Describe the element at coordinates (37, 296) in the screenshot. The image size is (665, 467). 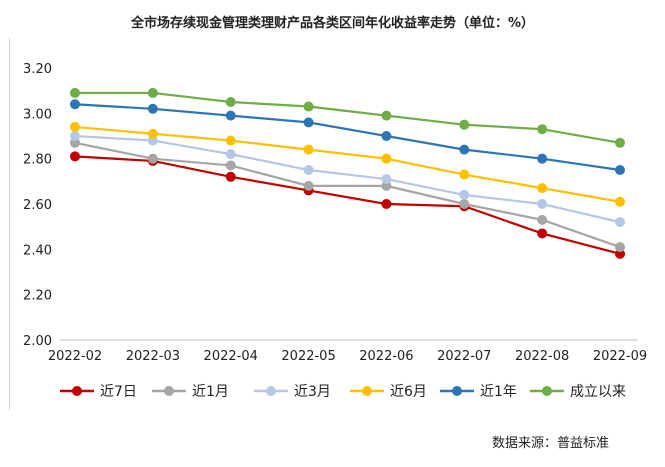
I see `y-tick-label: 2.20` at that location.